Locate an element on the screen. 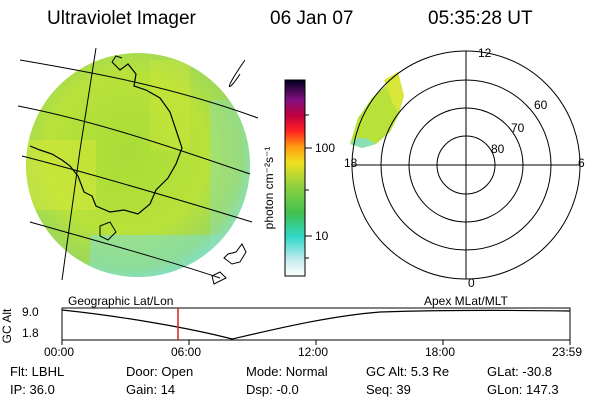 Image resolution: width=600 pixels, height=400 pixels. altitude-xtick-2: 12:00 is located at coordinates (313, 352).